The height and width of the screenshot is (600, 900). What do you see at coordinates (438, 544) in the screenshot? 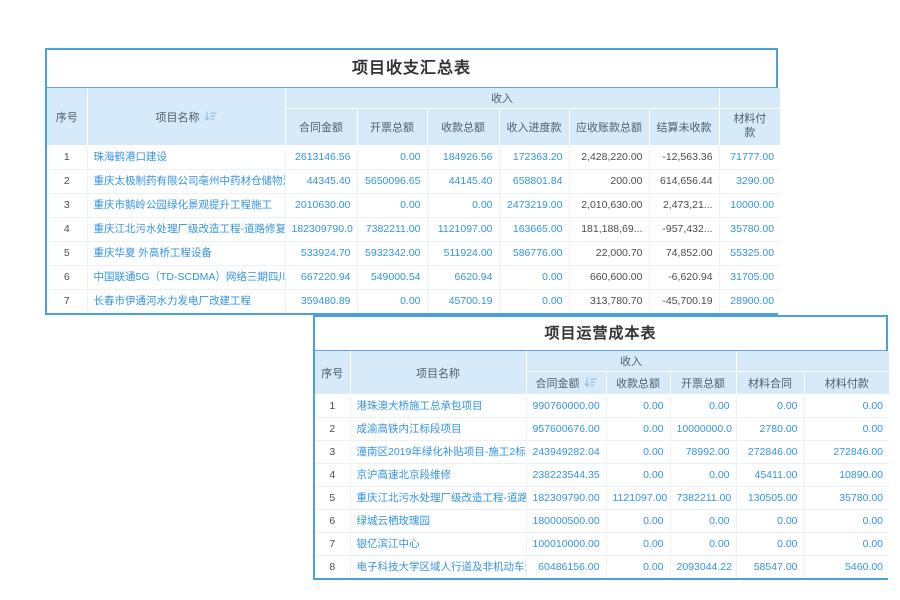
I see `project-name-link: 银亿滨江中心` at bounding box center [438, 544].